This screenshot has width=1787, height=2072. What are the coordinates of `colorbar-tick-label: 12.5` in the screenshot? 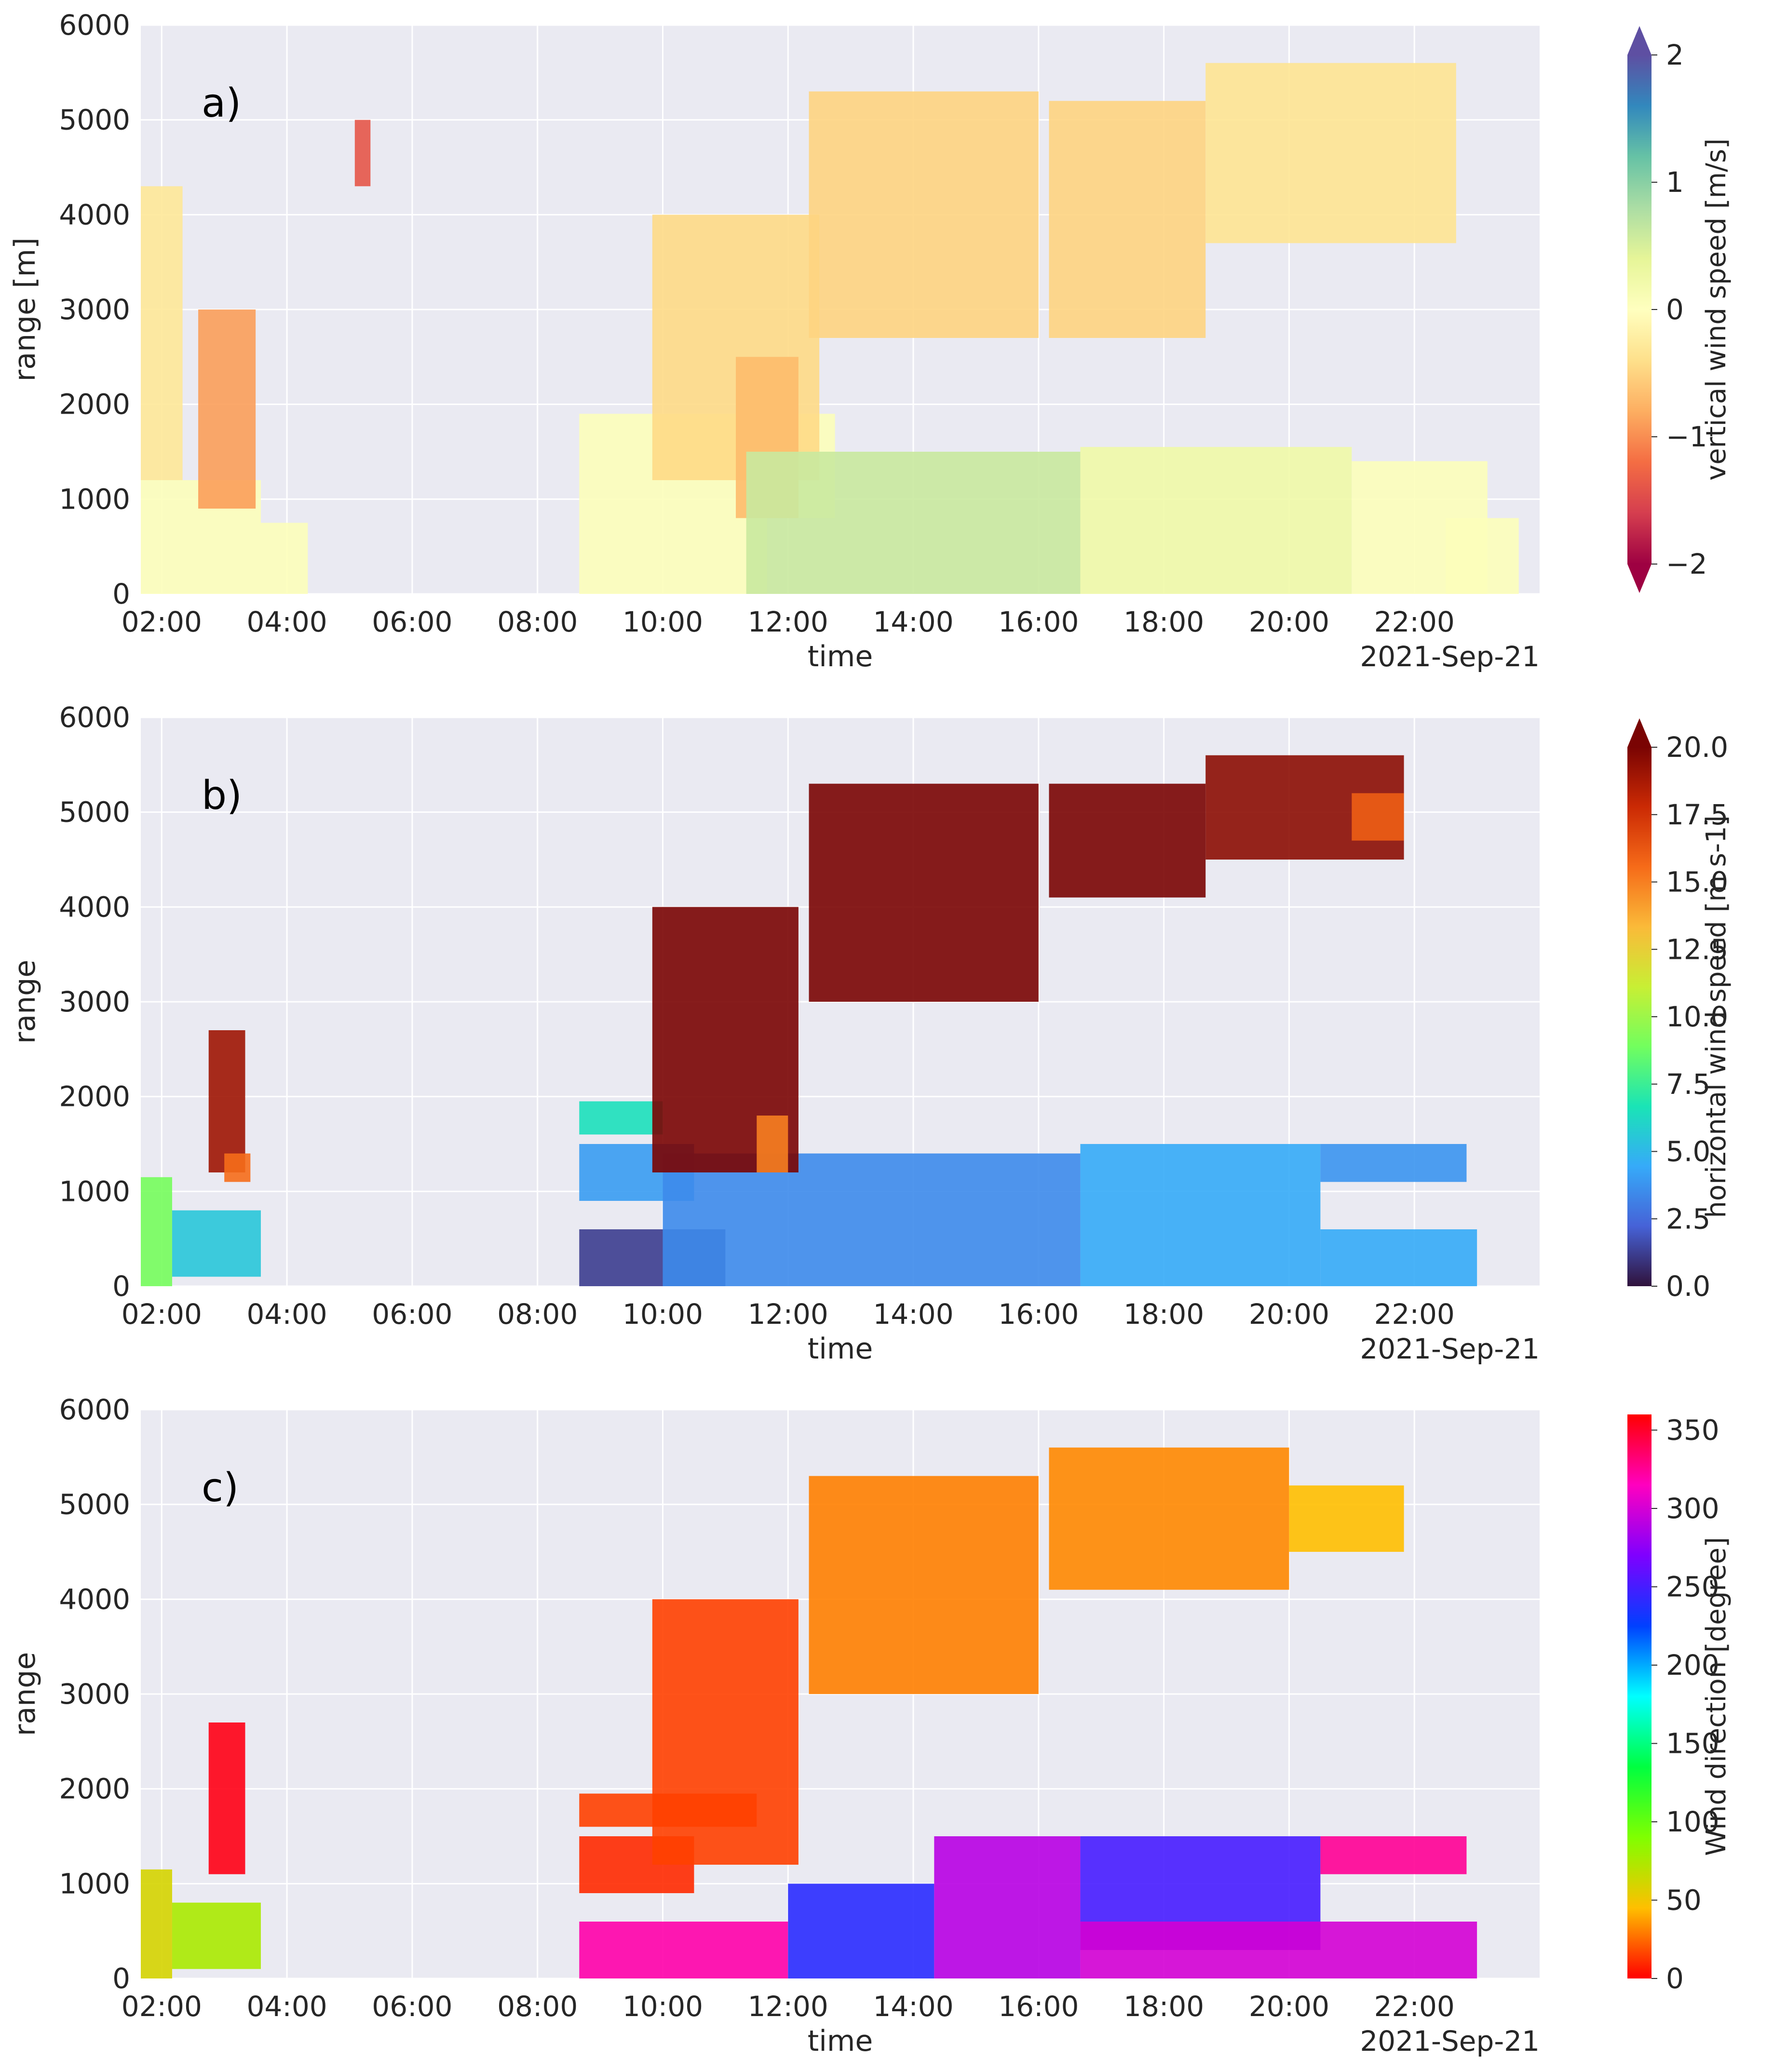 It's located at (1697, 949).